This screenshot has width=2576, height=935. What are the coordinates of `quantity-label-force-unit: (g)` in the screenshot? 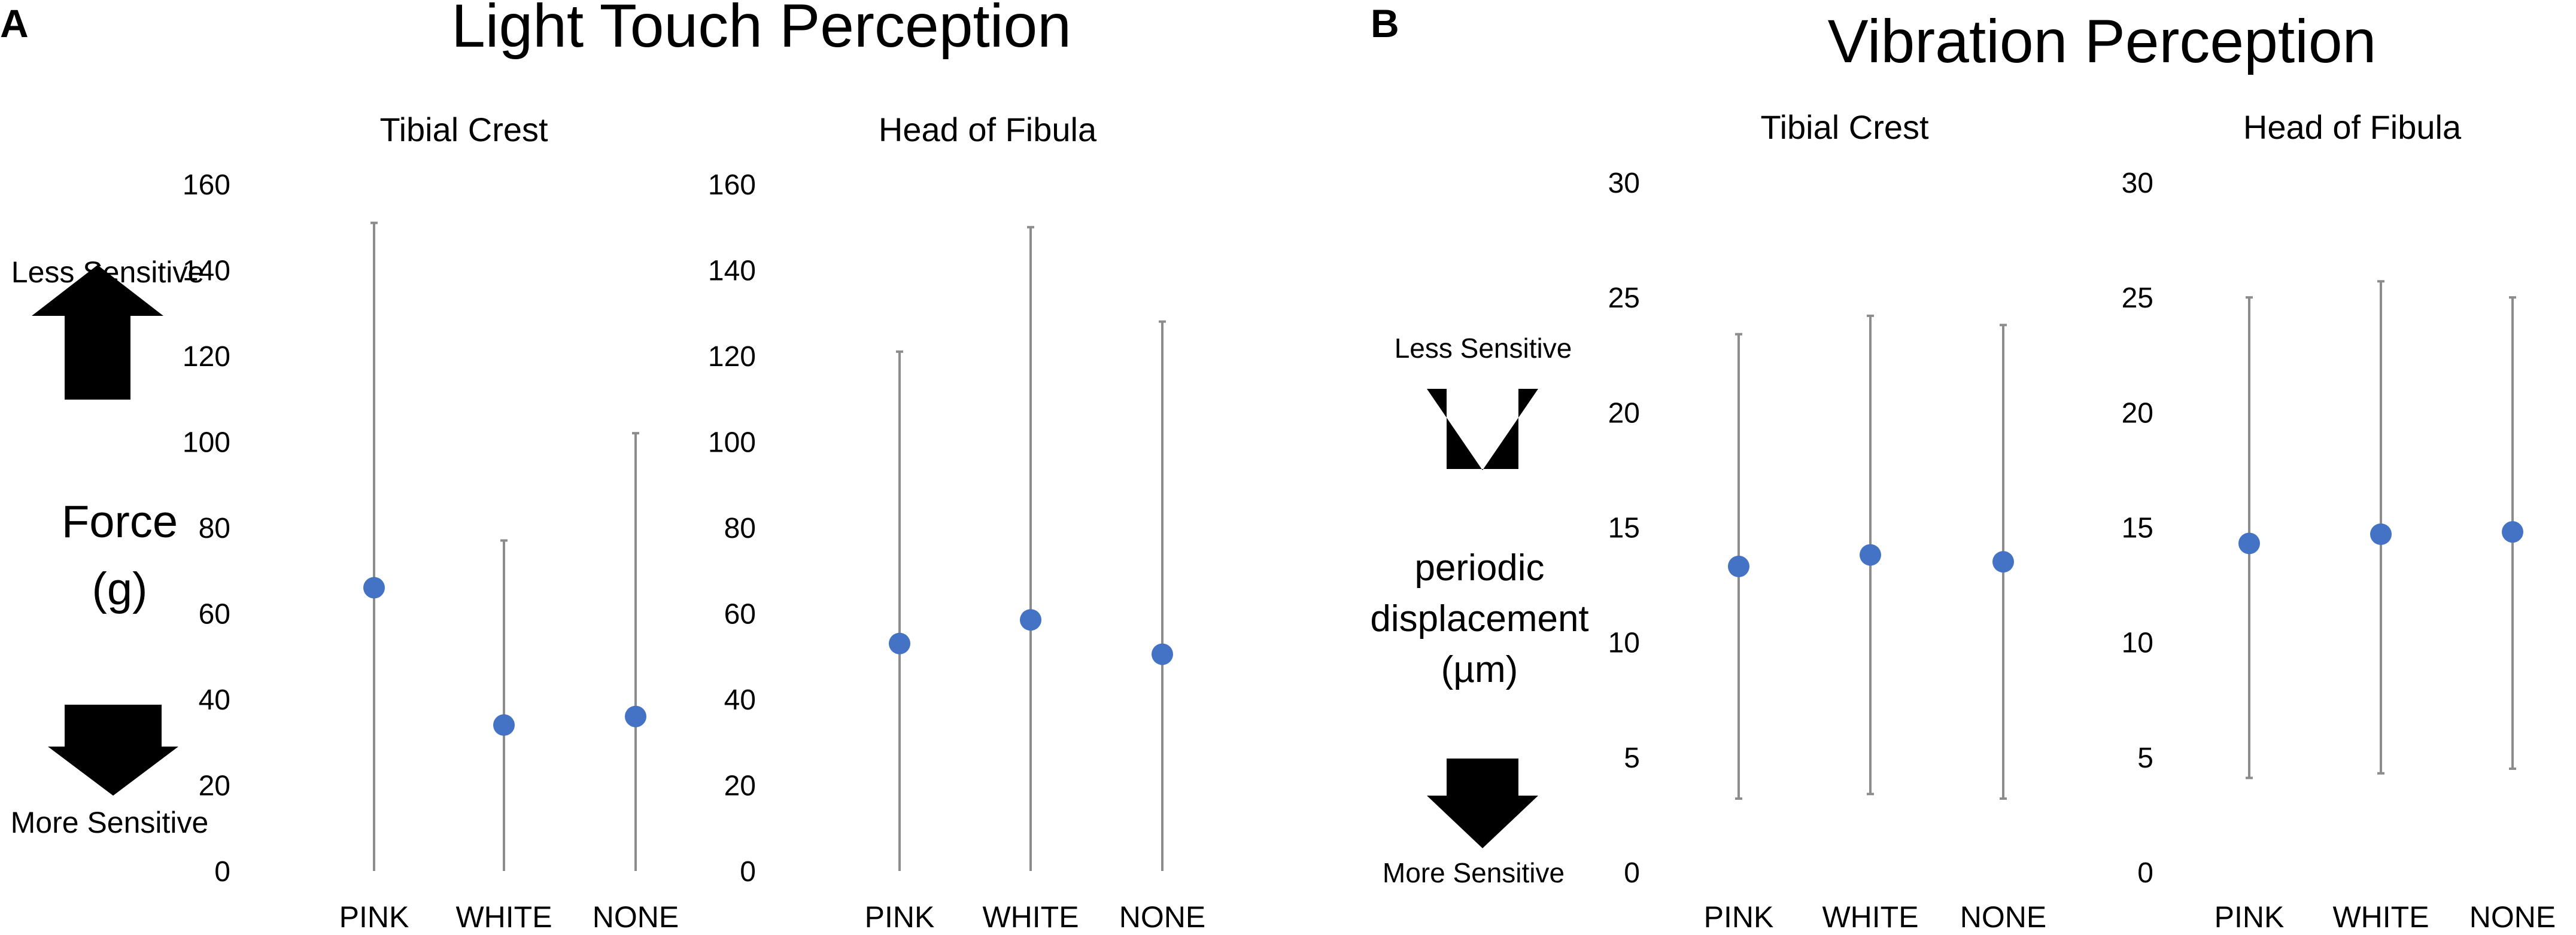 It's located at (120, 589).